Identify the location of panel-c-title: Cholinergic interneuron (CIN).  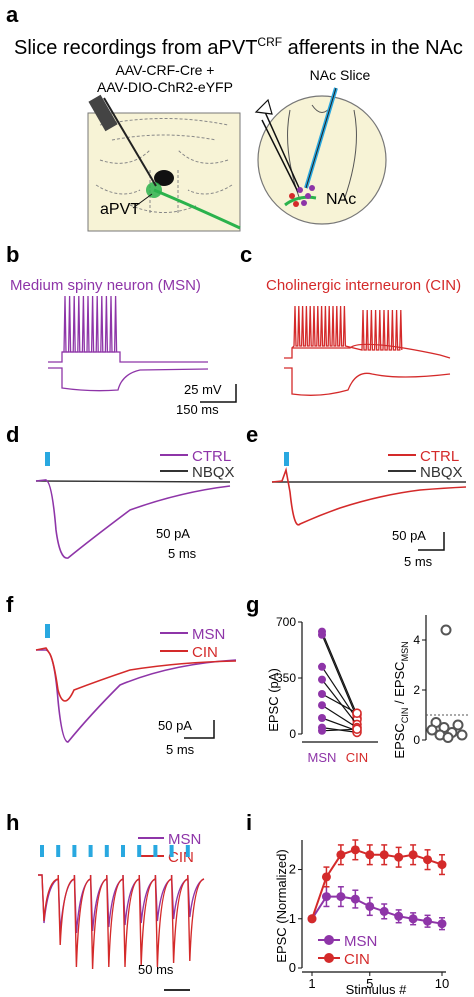
(363, 285).